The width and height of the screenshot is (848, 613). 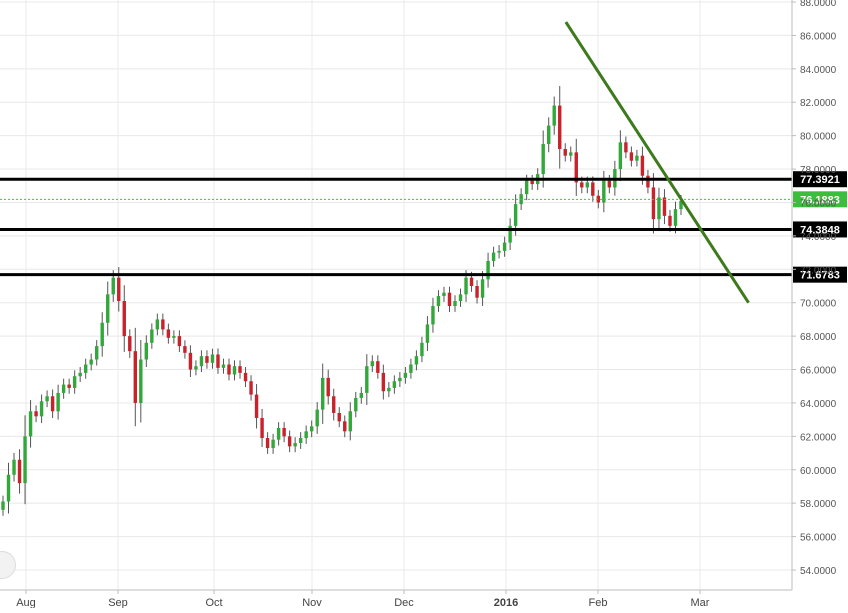 What do you see at coordinates (213, 602) in the screenshot?
I see `x-tick-label: Oct` at bounding box center [213, 602].